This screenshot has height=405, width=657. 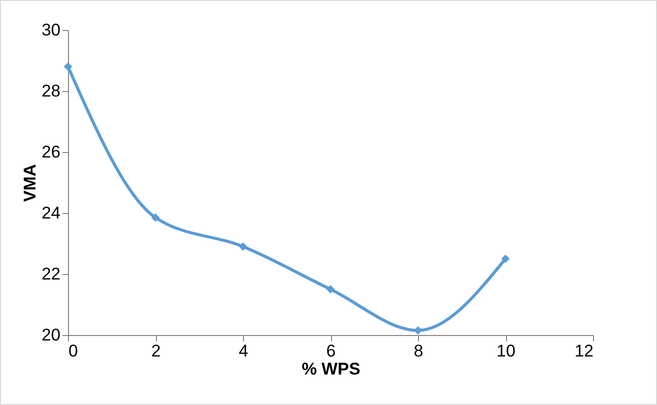 What do you see at coordinates (156, 351) in the screenshot?
I see `x-tick-label: 2` at bounding box center [156, 351].